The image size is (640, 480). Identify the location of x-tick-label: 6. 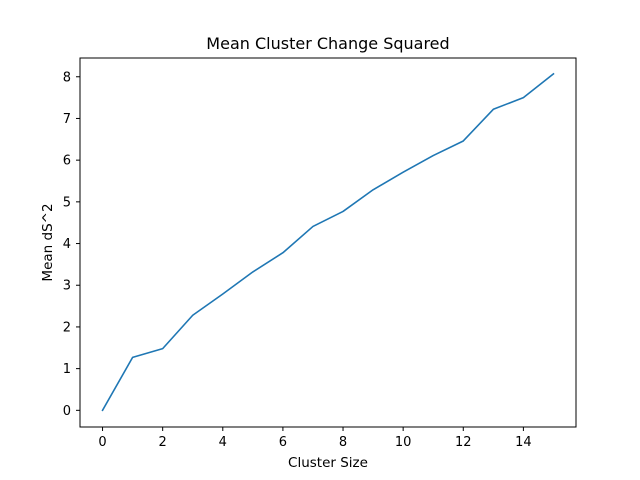
(283, 442).